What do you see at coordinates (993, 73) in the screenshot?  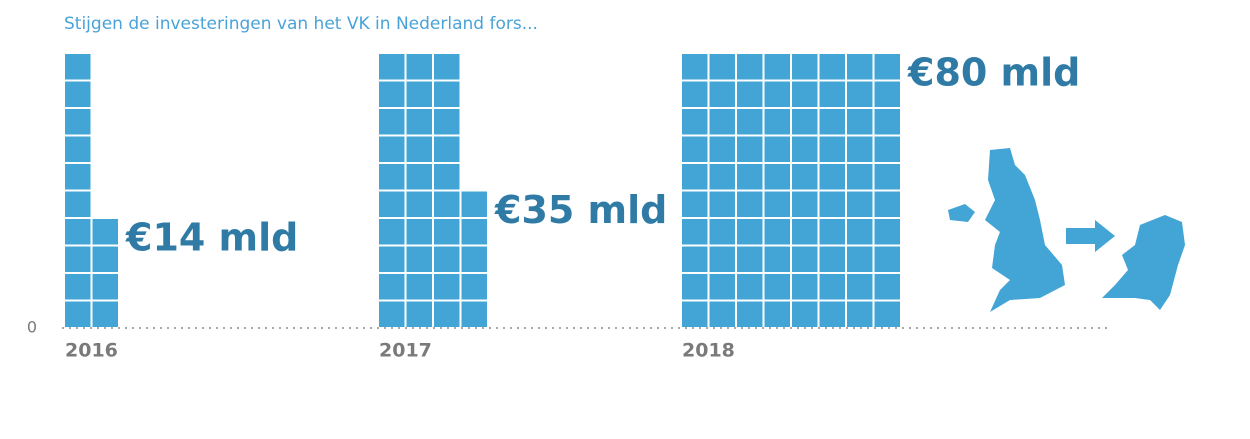 I see `value-label: €80 mld` at bounding box center [993, 73].